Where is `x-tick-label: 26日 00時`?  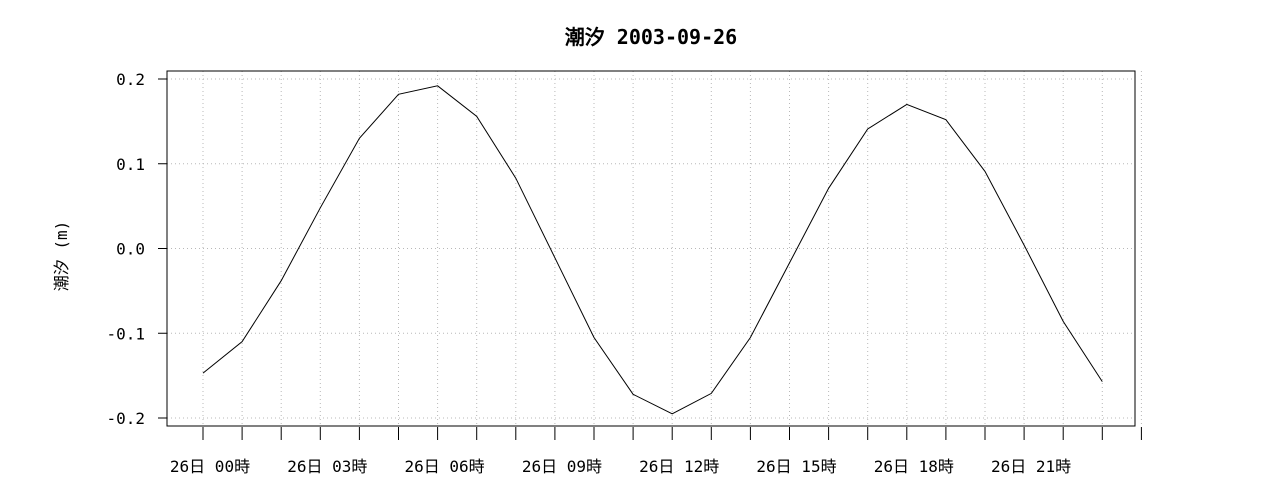
x-tick-label: 26日 00時 is located at coordinates (210, 466).